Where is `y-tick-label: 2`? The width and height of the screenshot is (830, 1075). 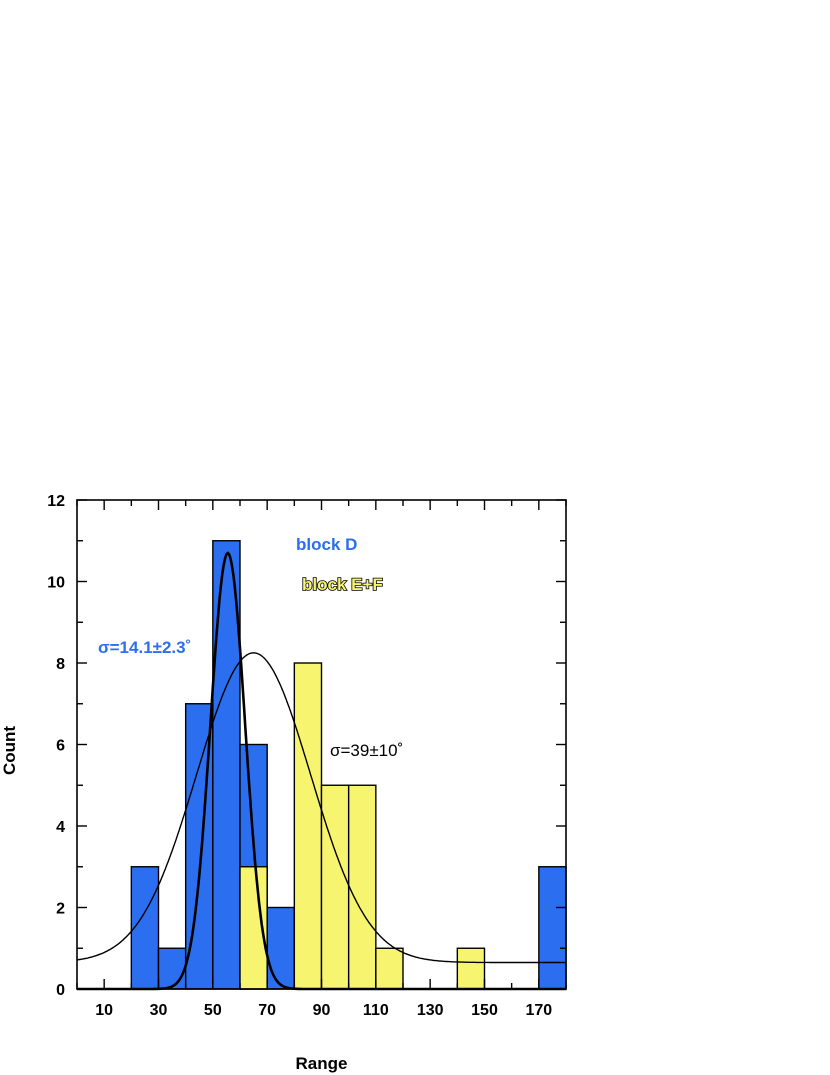
y-tick-label: 2 is located at coordinates (60, 909).